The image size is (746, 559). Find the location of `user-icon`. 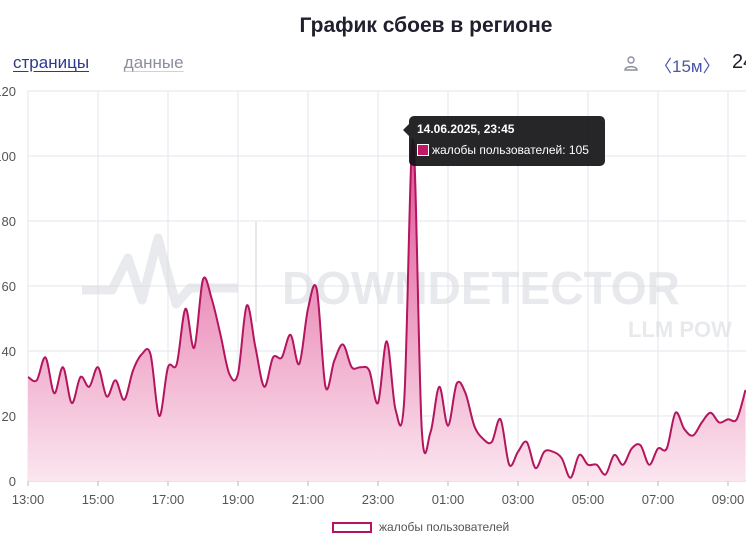

user-icon is located at coordinates (631, 64).